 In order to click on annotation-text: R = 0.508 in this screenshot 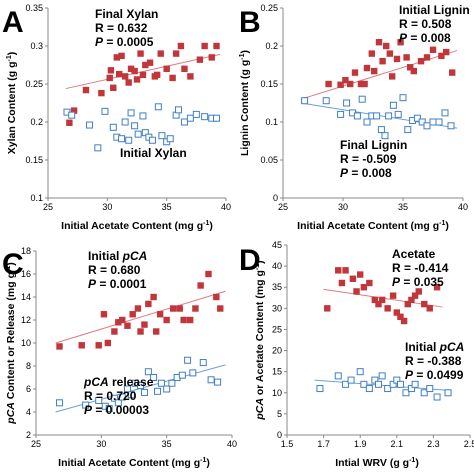, I will do `click(425, 24)`.